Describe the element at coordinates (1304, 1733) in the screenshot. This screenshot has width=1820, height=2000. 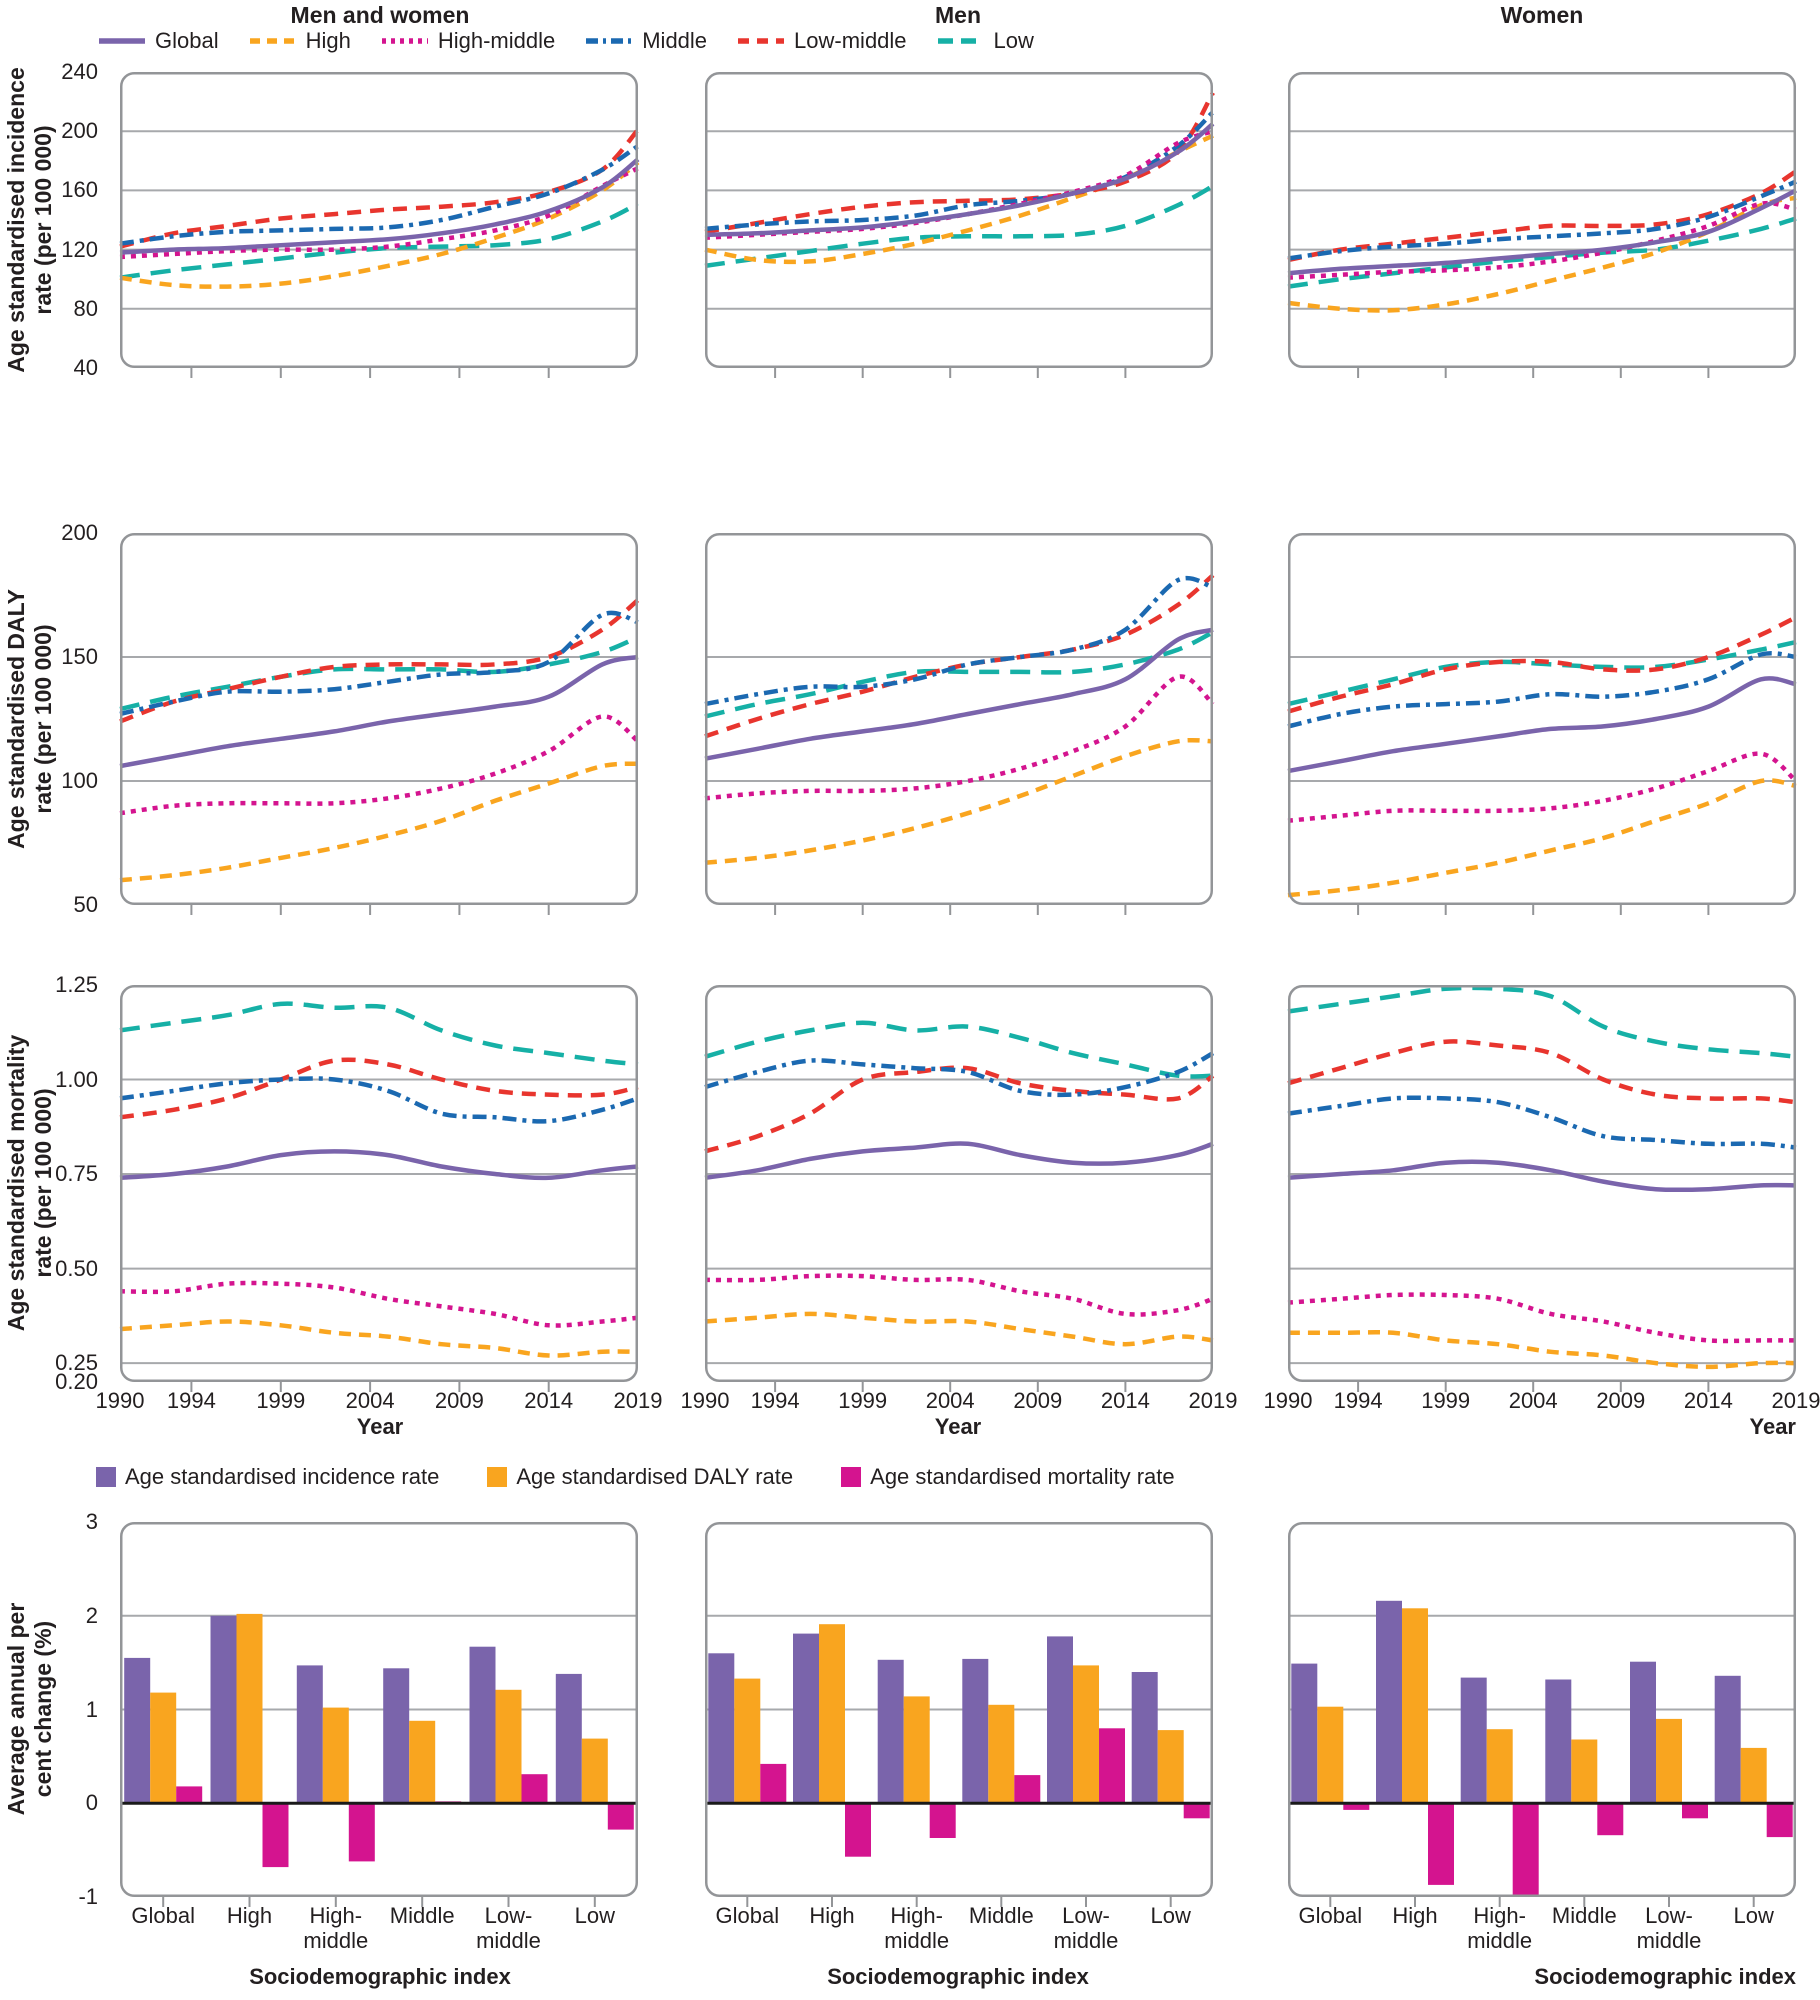
I see `bar-incidence-global` at that location.